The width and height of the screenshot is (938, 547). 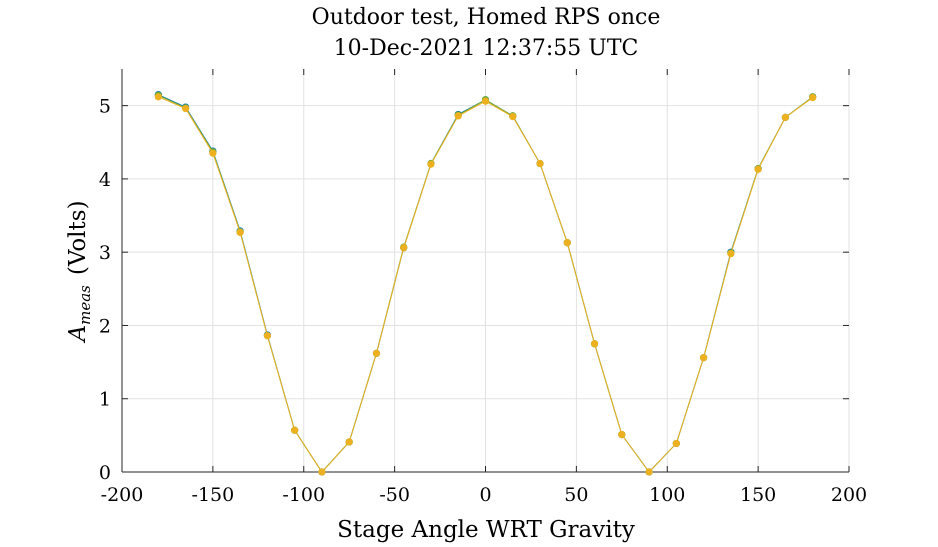 What do you see at coordinates (105, 107) in the screenshot?
I see `y-tick-label: 5` at bounding box center [105, 107].